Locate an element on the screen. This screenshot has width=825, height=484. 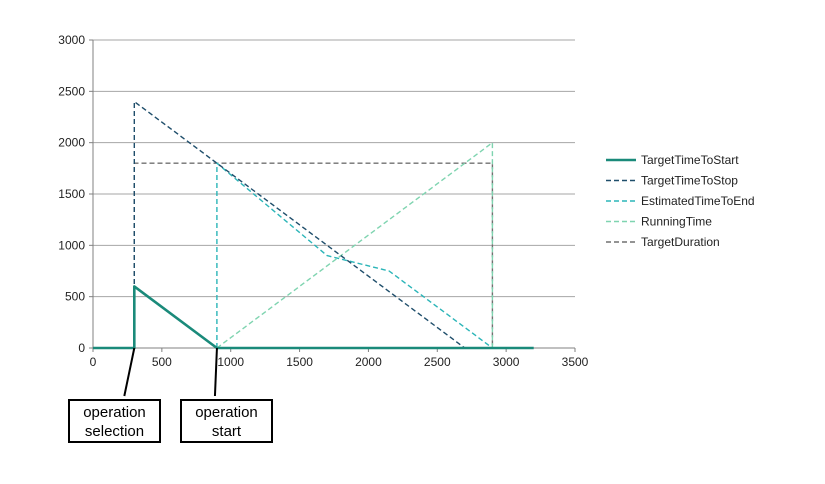
x-tick-label: 3000 is located at coordinates (506, 362).